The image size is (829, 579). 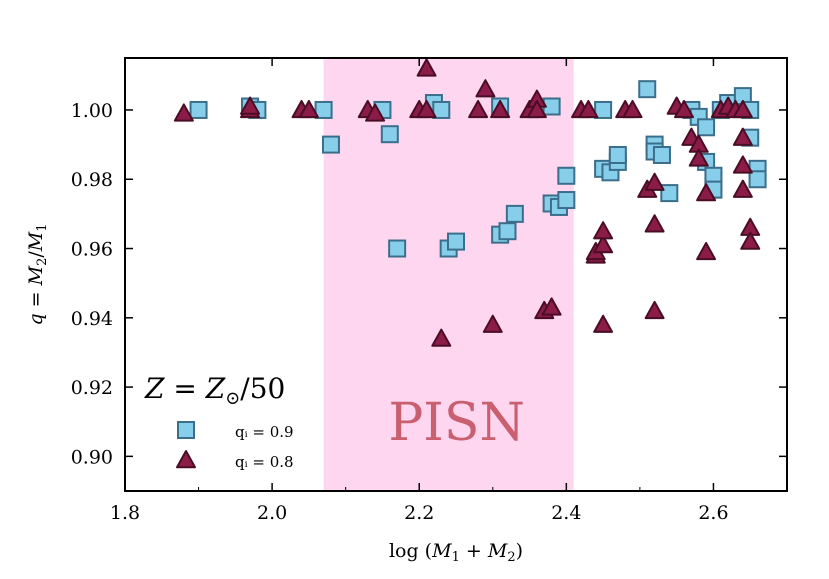 What do you see at coordinates (264, 462) in the screenshot?
I see `legend-label: qᵢ = 0.8` at bounding box center [264, 462].